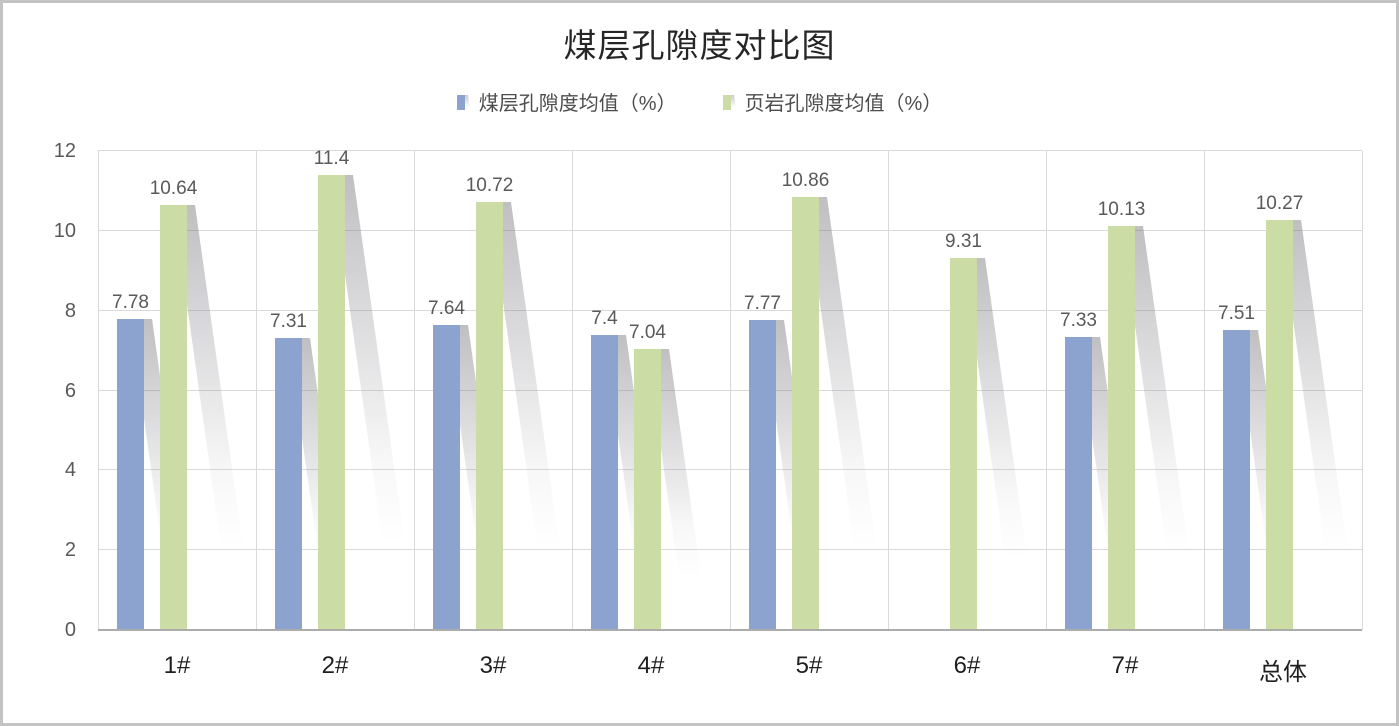  What do you see at coordinates (647, 332) in the screenshot?
I see `data-label: 7.04` at bounding box center [647, 332].